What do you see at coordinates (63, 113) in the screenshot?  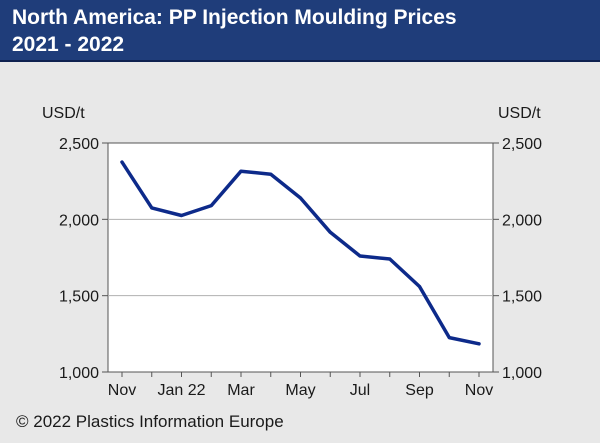 I see `y-axis-label-left: USD/t` at bounding box center [63, 113].